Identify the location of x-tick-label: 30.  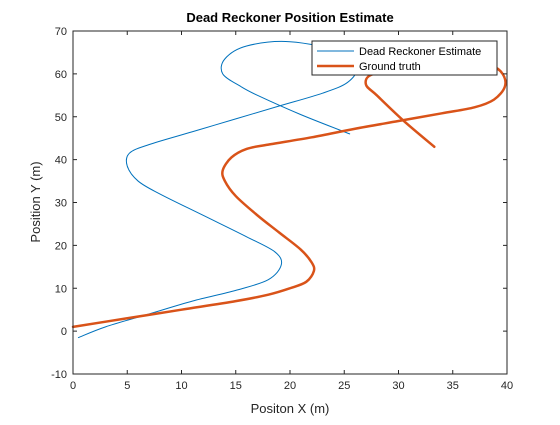
(398, 386).